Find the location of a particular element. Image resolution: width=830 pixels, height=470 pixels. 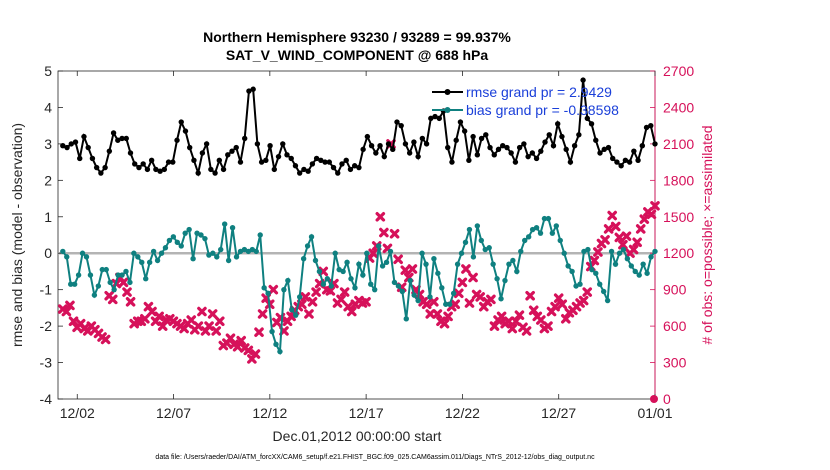

y-tick-label-right: 2100 is located at coordinates (678, 144).